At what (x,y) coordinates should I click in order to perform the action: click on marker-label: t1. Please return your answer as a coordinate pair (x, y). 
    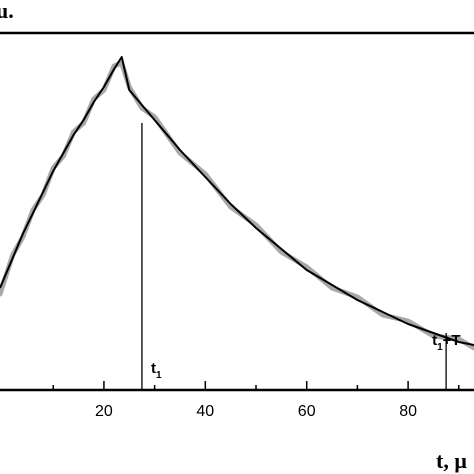
    Looking at the image, I should click on (156, 370).